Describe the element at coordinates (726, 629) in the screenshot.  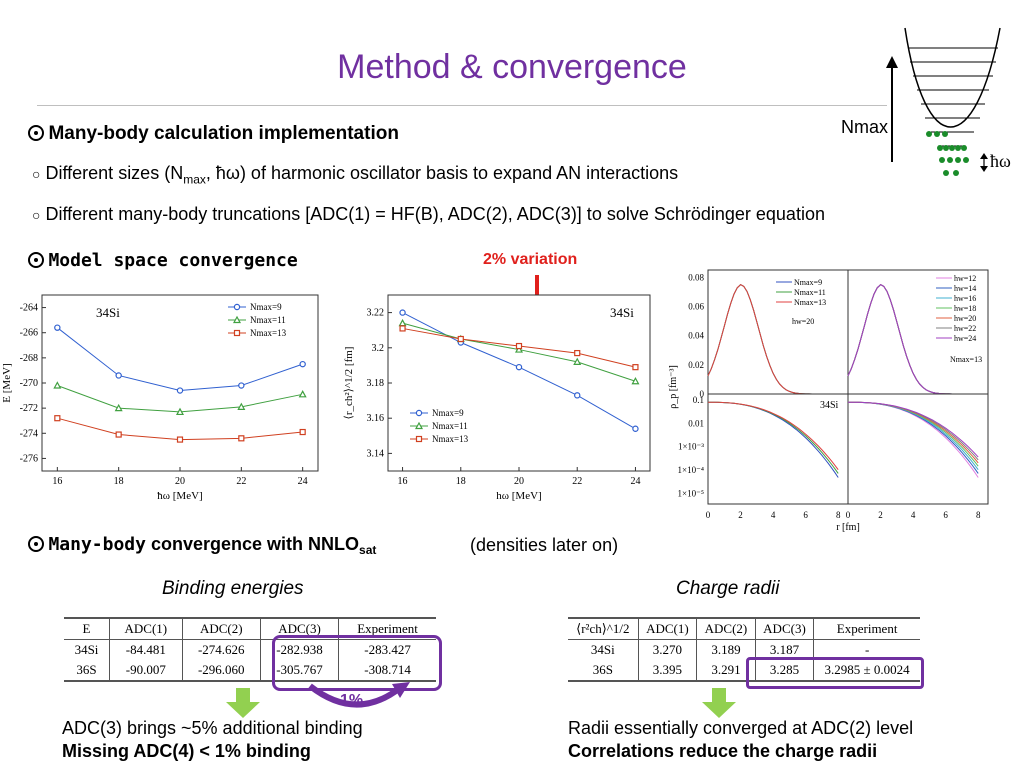
I see `table-header-cell: ADC(2)` at that location.